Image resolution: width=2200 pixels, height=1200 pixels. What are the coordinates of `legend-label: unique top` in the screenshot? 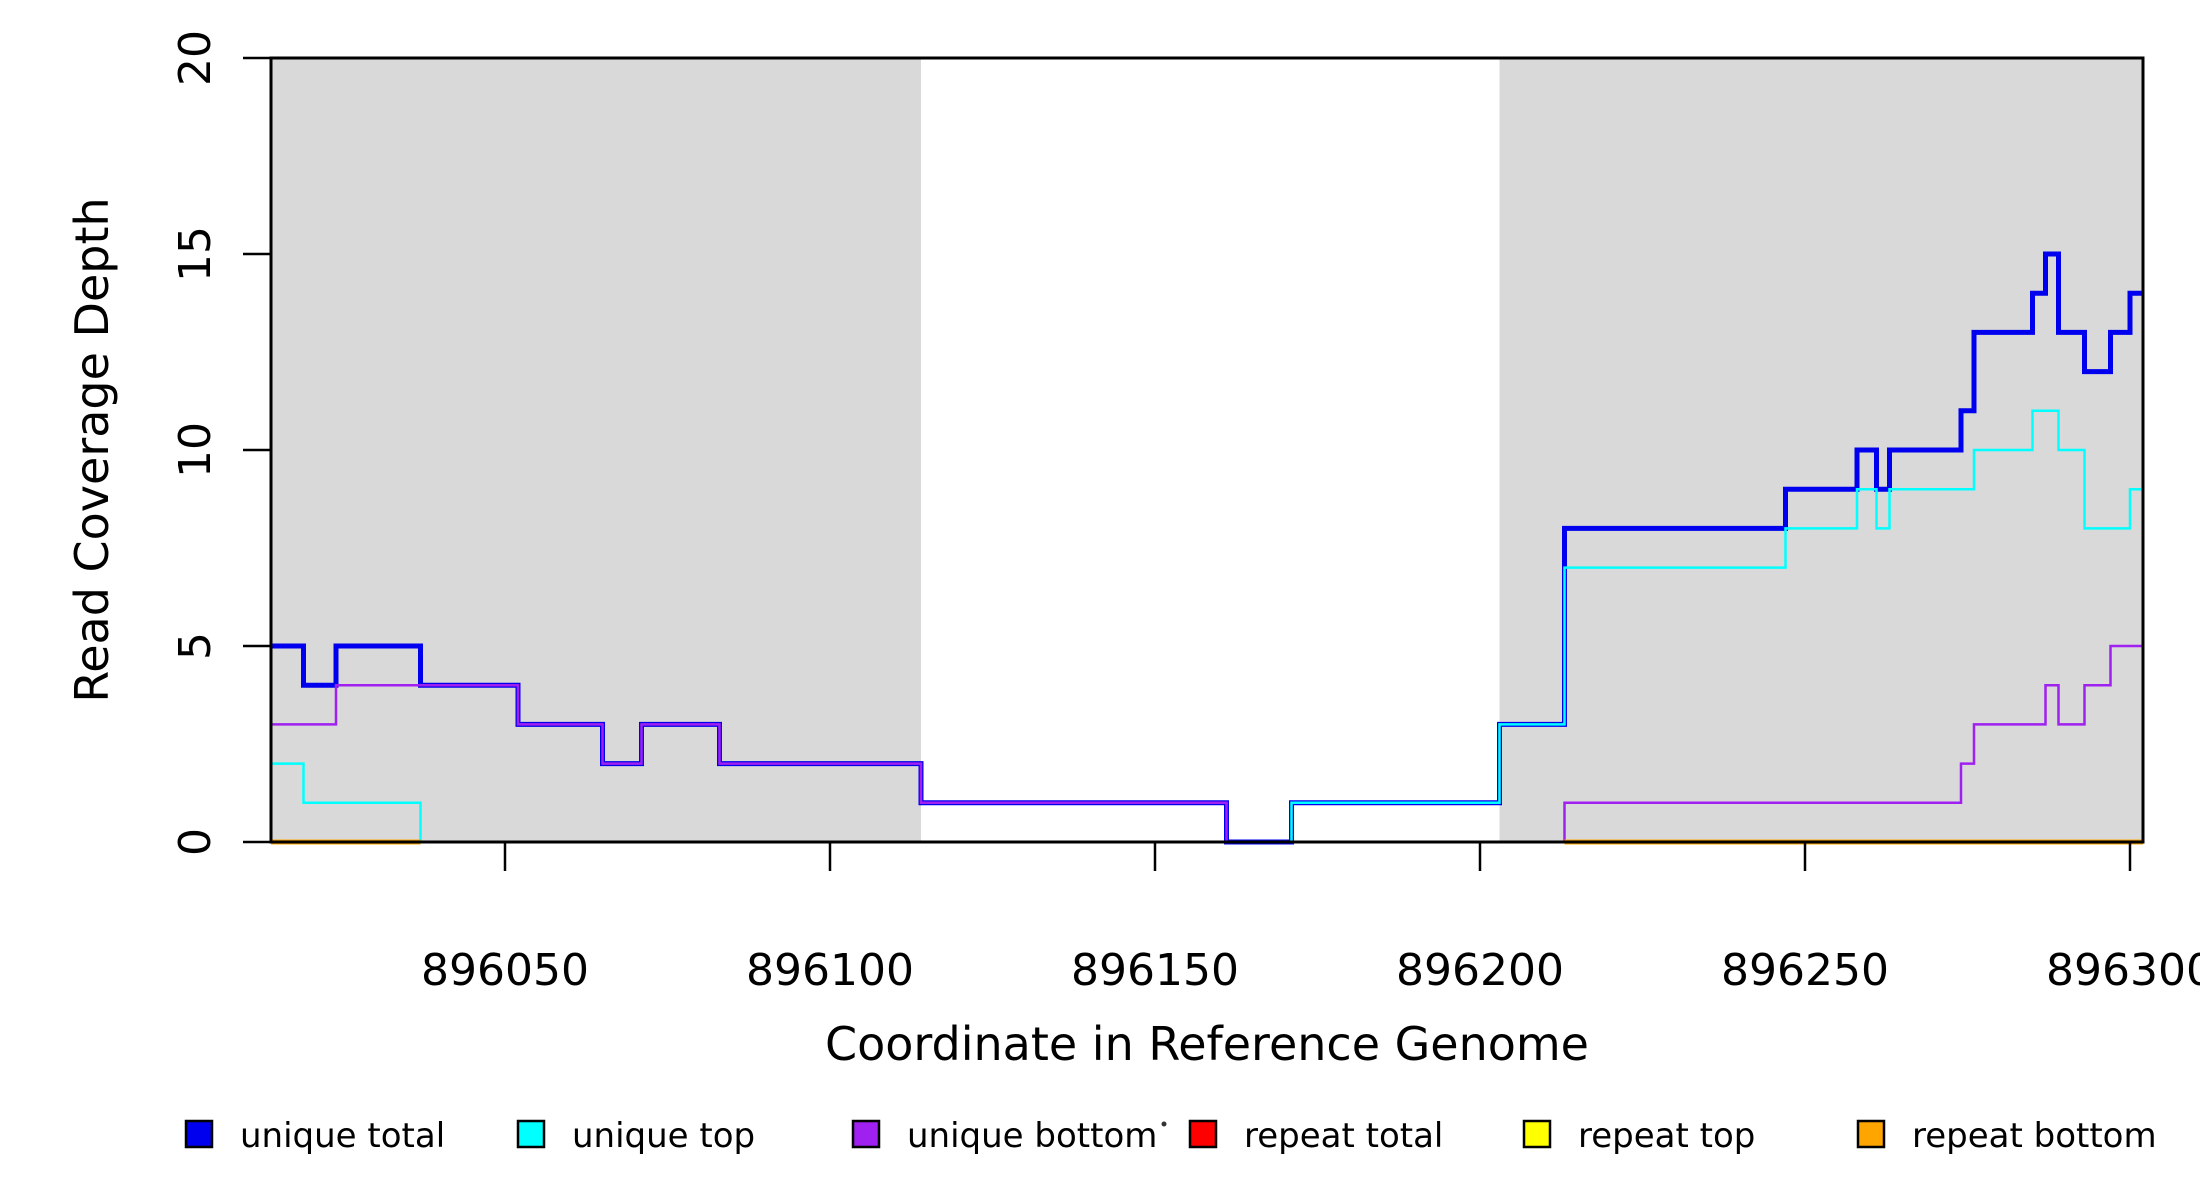 It's located at (663, 1136).